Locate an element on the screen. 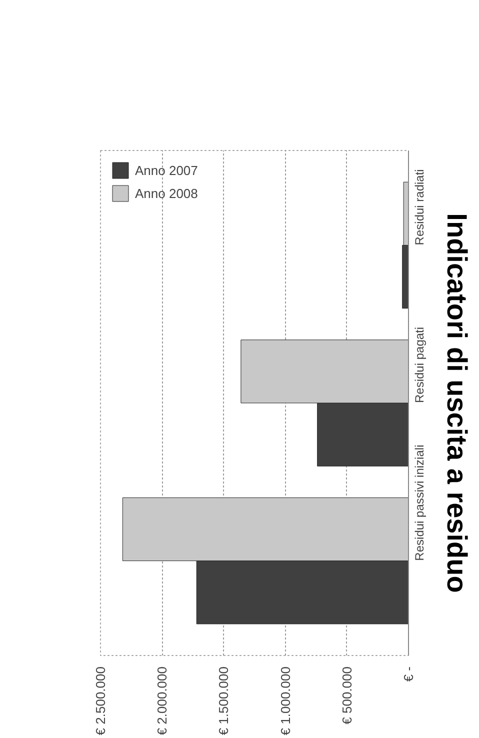 The height and width of the screenshot is (738, 479). x-tick-label: € - is located at coordinates (408, 674).